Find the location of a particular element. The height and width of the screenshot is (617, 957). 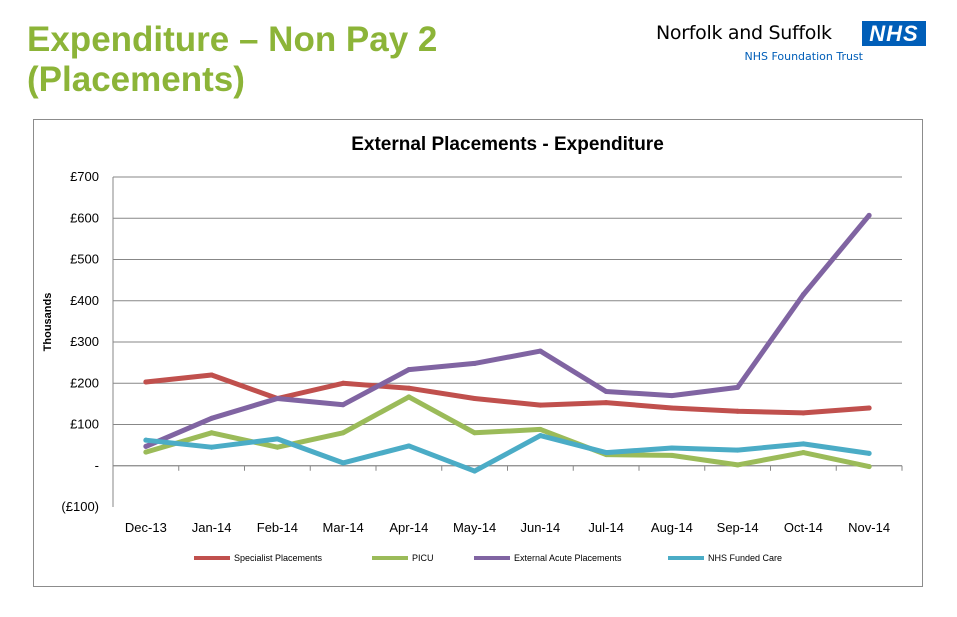

logo-trust-name: Norfolk and Suffolk is located at coordinates (744, 33).